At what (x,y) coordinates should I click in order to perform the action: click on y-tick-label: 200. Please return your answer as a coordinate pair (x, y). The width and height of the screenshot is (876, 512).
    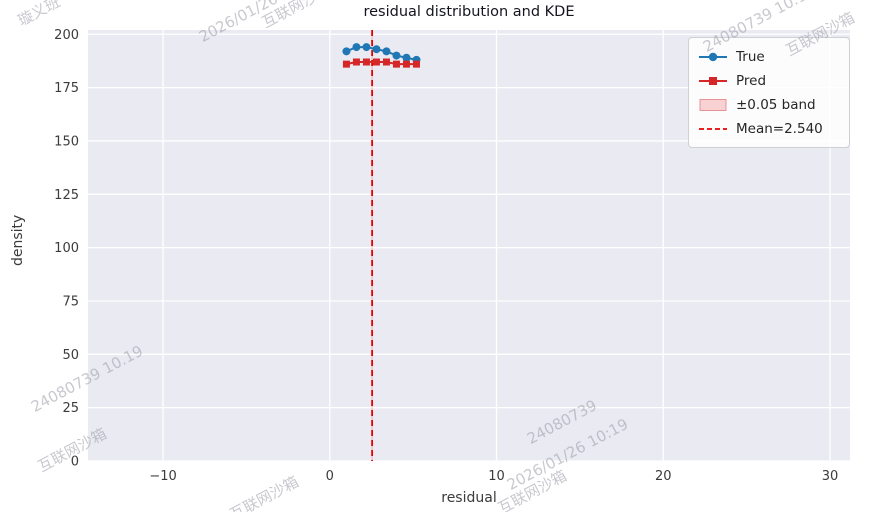
    Looking at the image, I should click on (66, 35).